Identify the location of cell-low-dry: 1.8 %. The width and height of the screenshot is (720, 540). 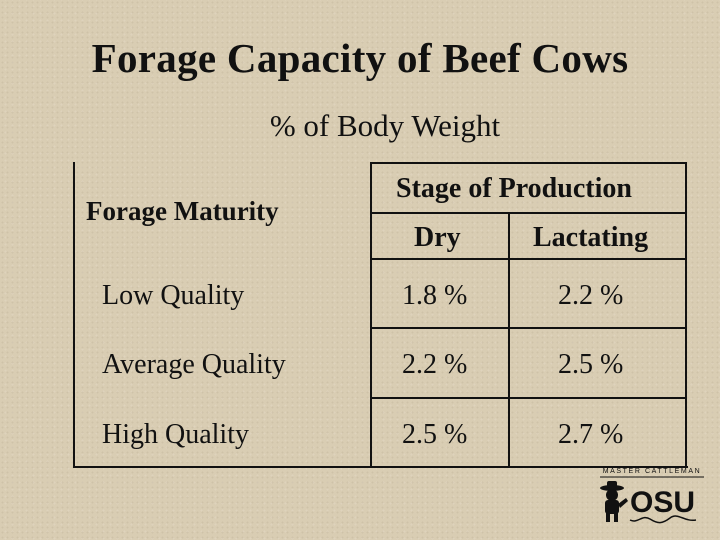
(435, 295).